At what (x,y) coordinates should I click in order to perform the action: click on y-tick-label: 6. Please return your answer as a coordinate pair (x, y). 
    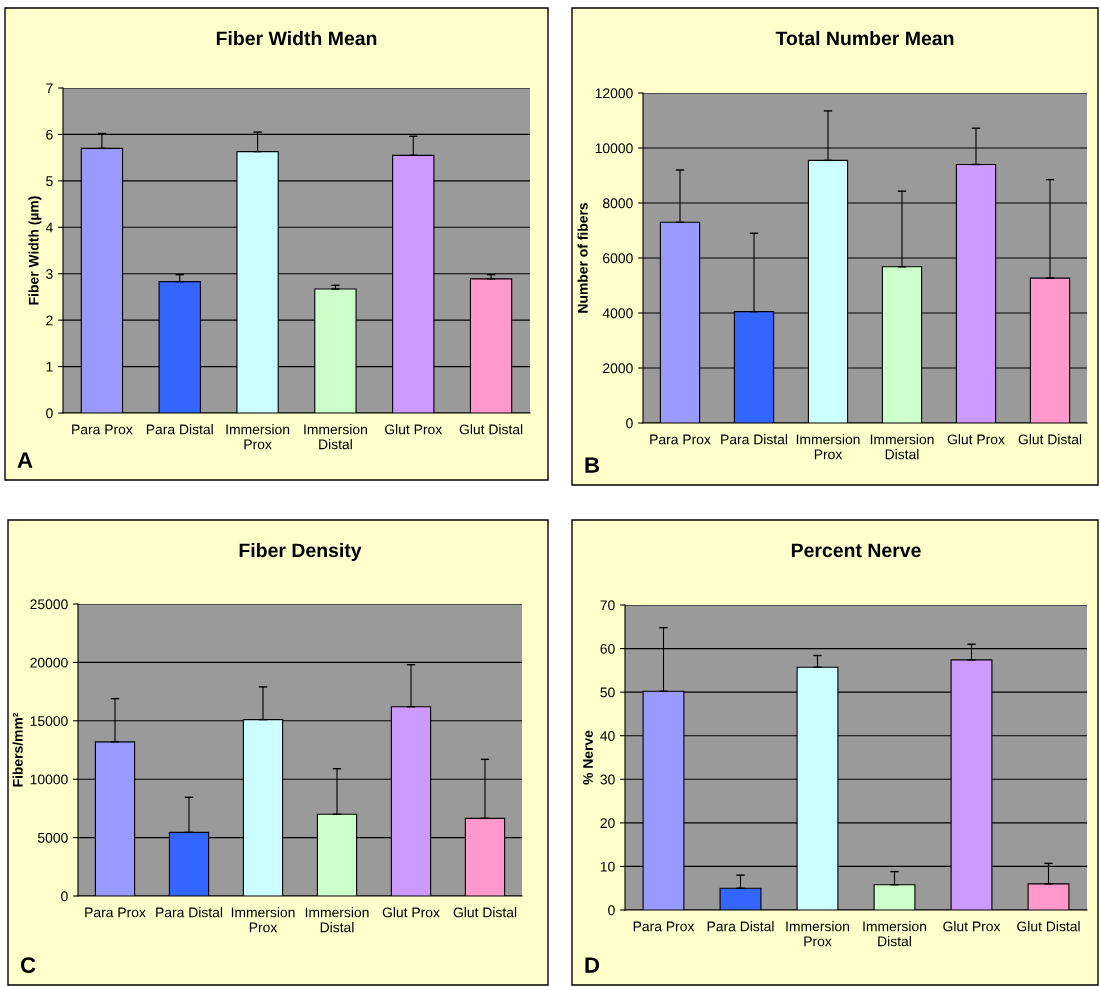
    Looking at the image, I should click on (49, 134).